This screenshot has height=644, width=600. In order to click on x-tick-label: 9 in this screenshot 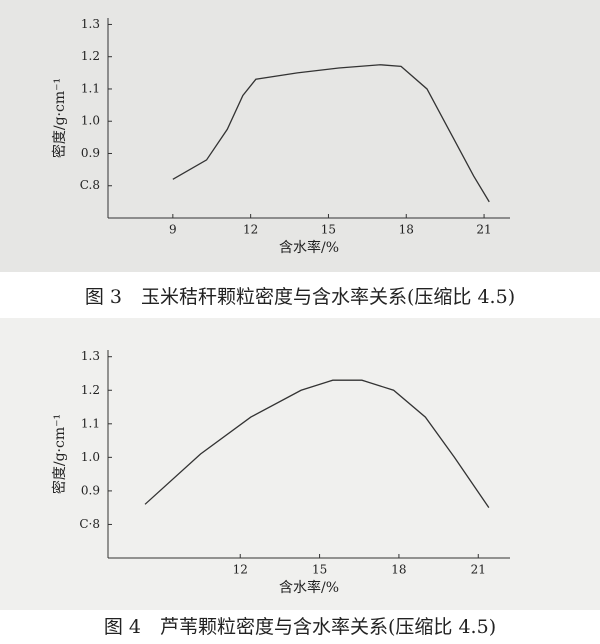, I will do `click(173, 230)`.